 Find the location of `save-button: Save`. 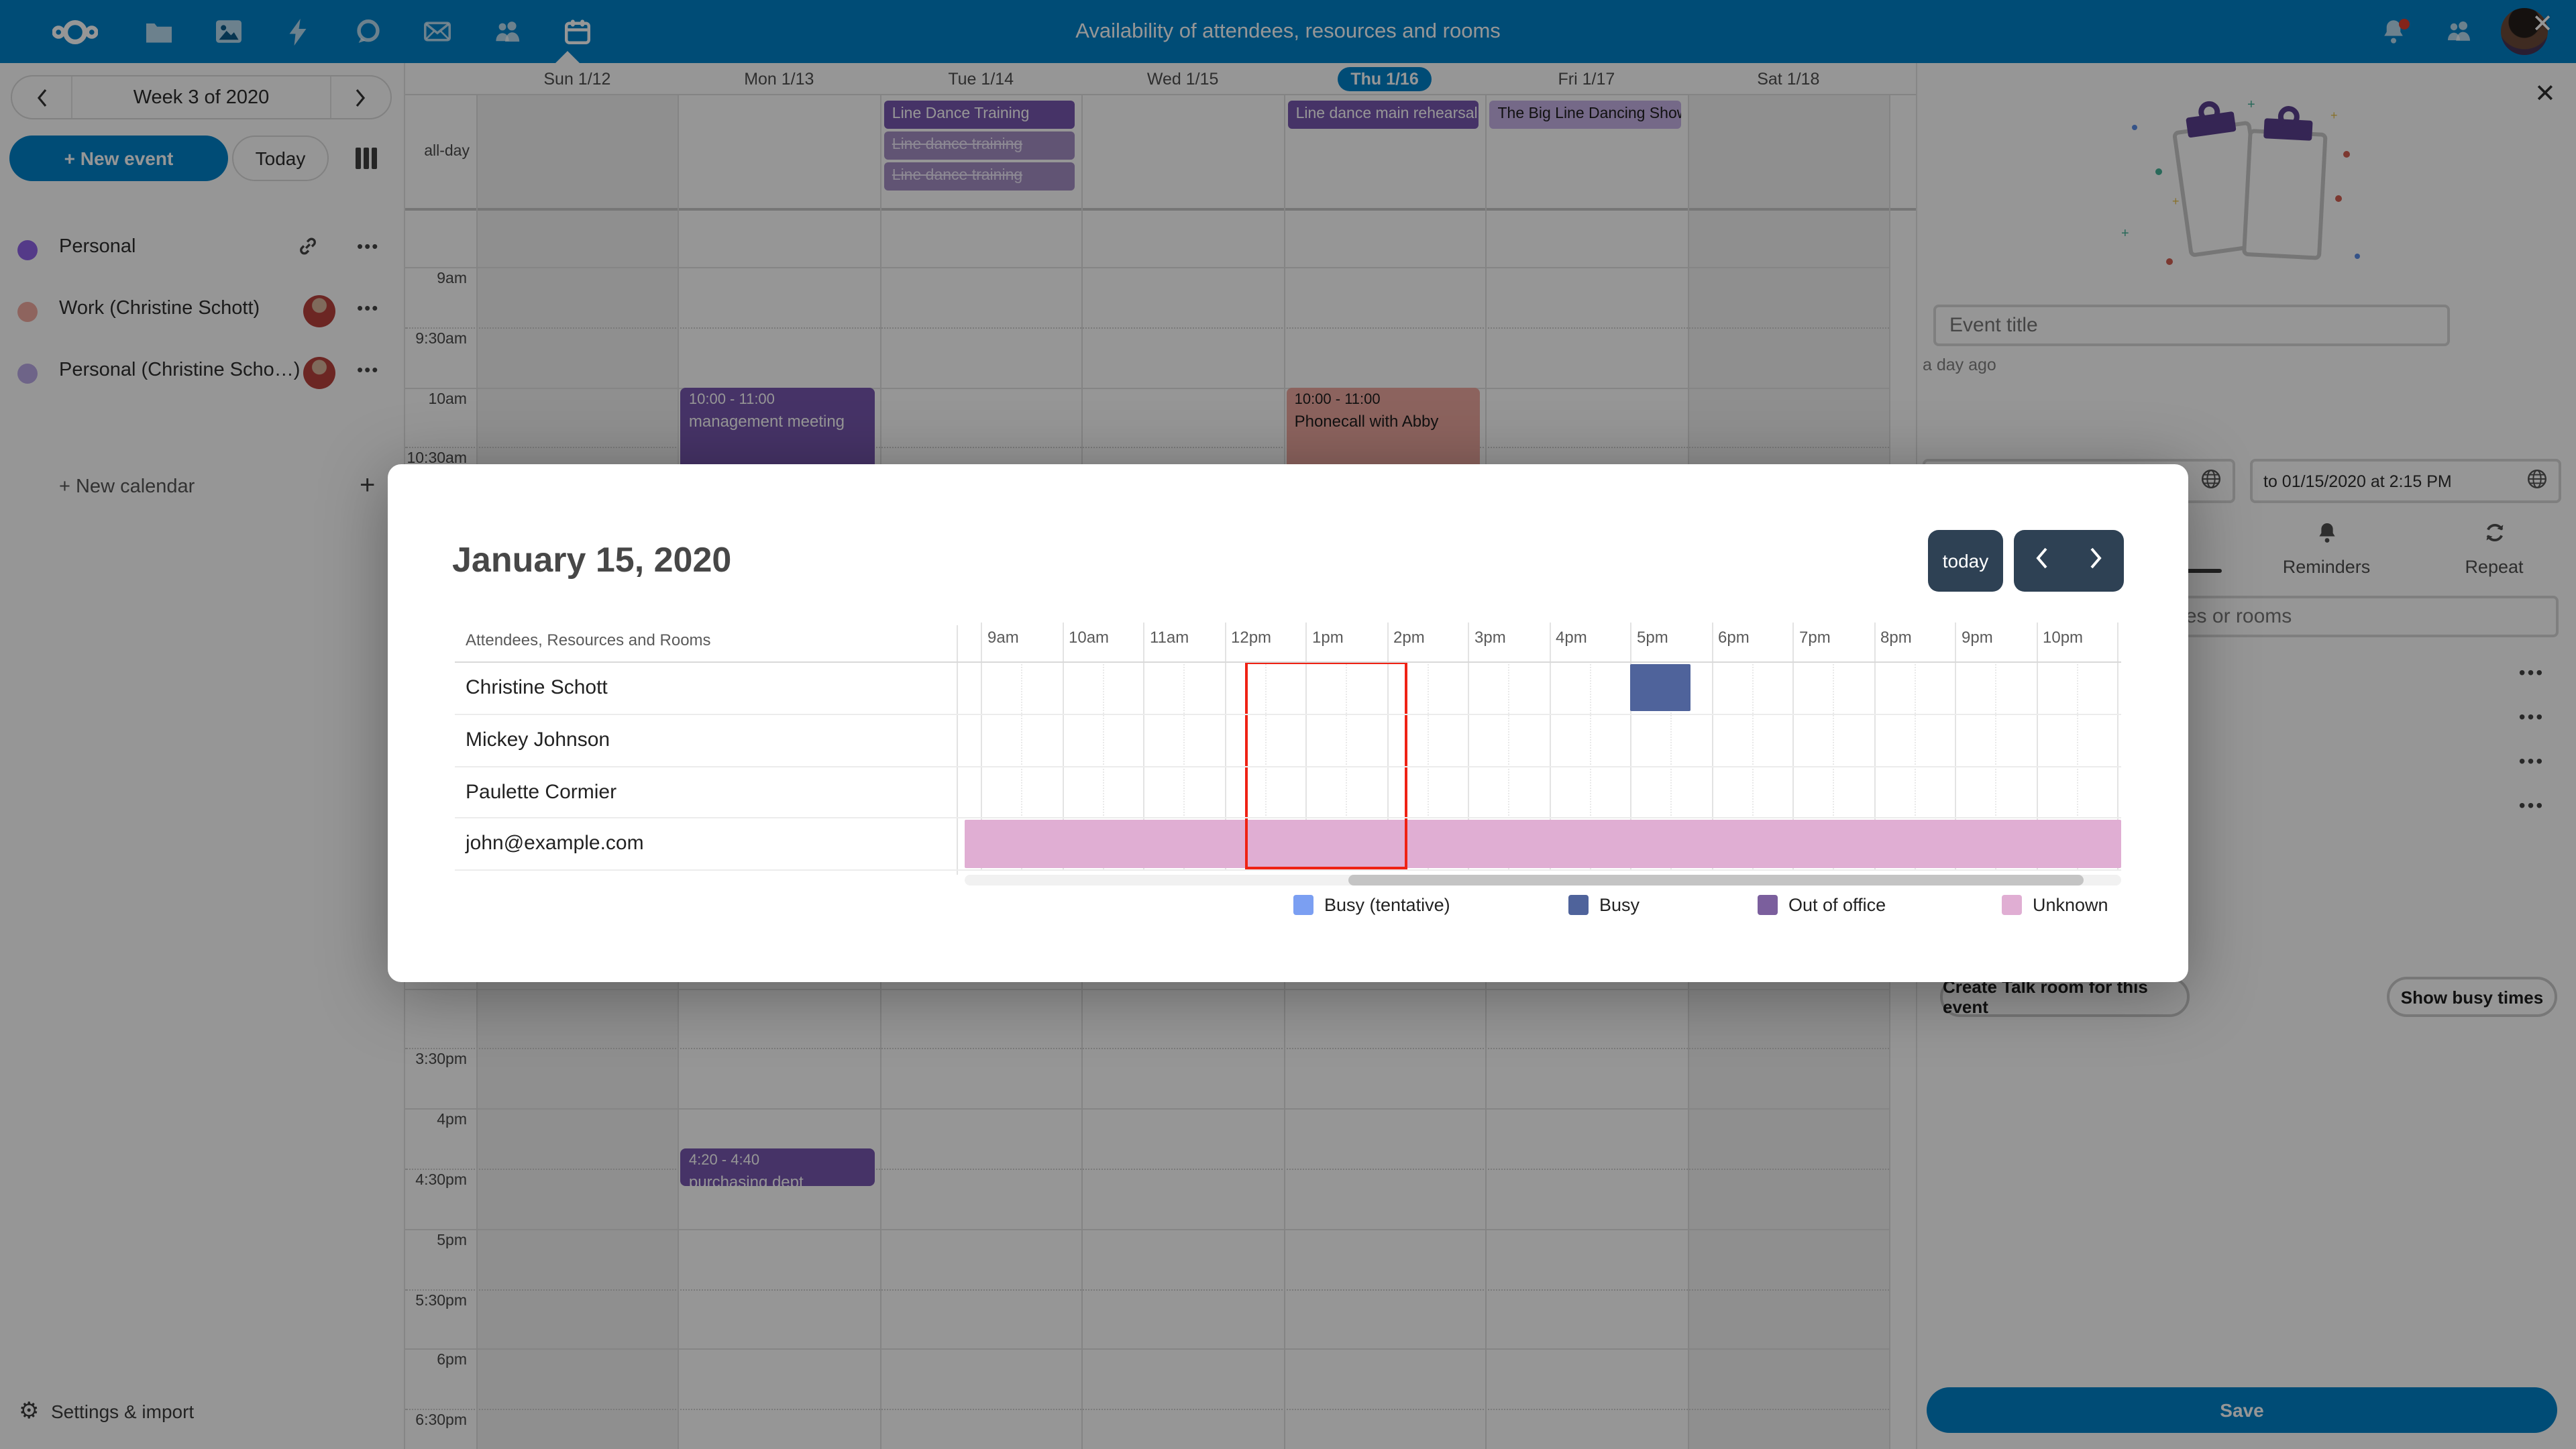

save-button: Save is located at coordinates (2242, 1410).